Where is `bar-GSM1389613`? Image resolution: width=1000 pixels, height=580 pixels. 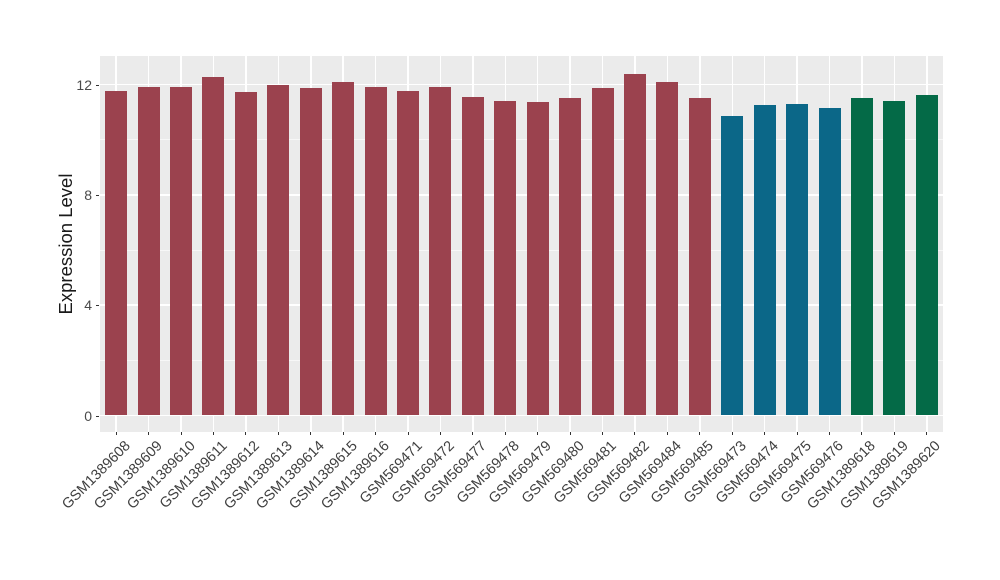 bar-GSM1389613 is located at coordinates (278, 250).